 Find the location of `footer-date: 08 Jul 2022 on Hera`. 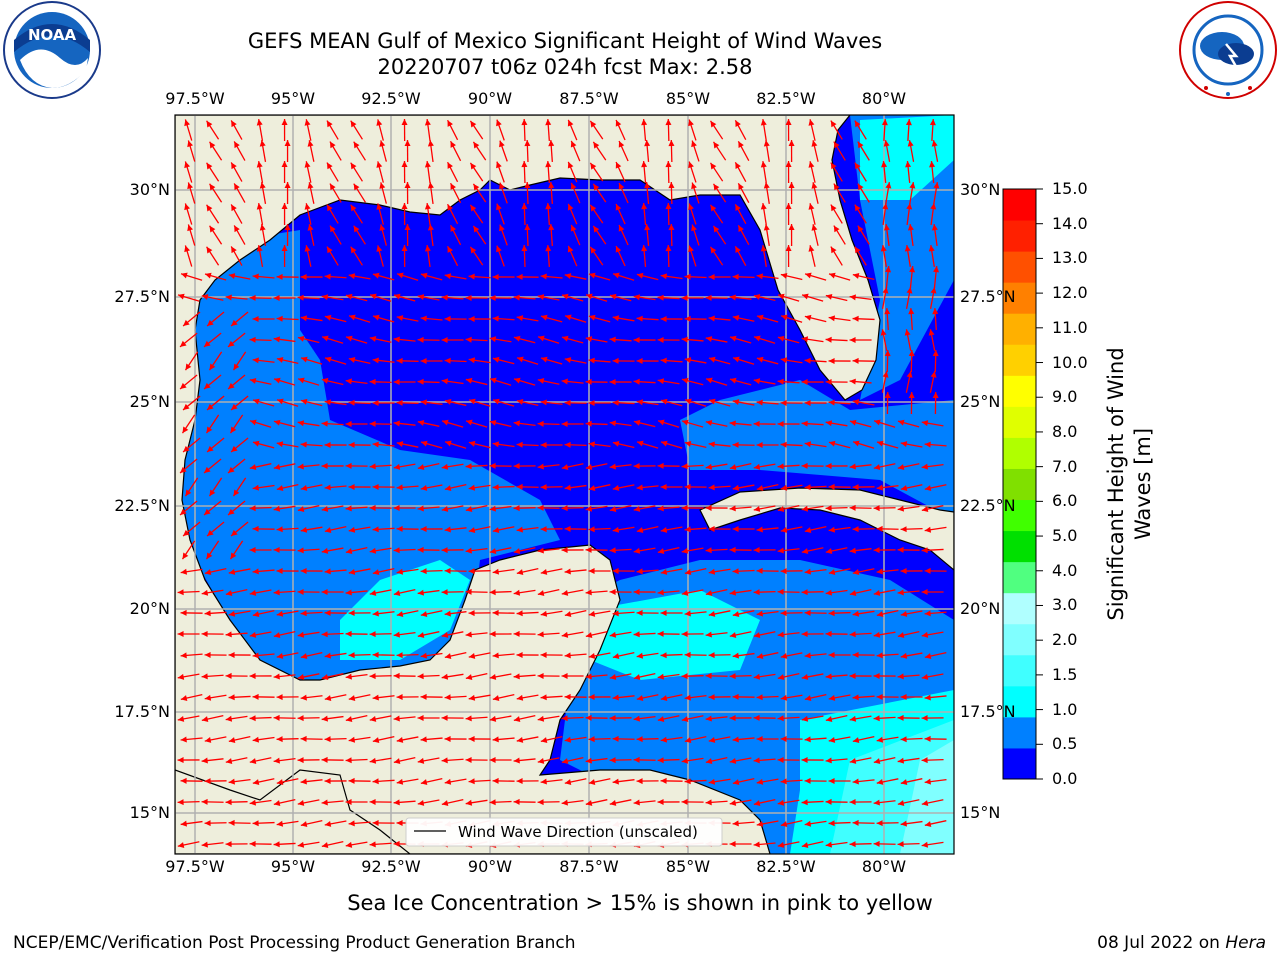

footer-date: 08 Jul 2022 on Hera is located at coordinates (1181, 943).